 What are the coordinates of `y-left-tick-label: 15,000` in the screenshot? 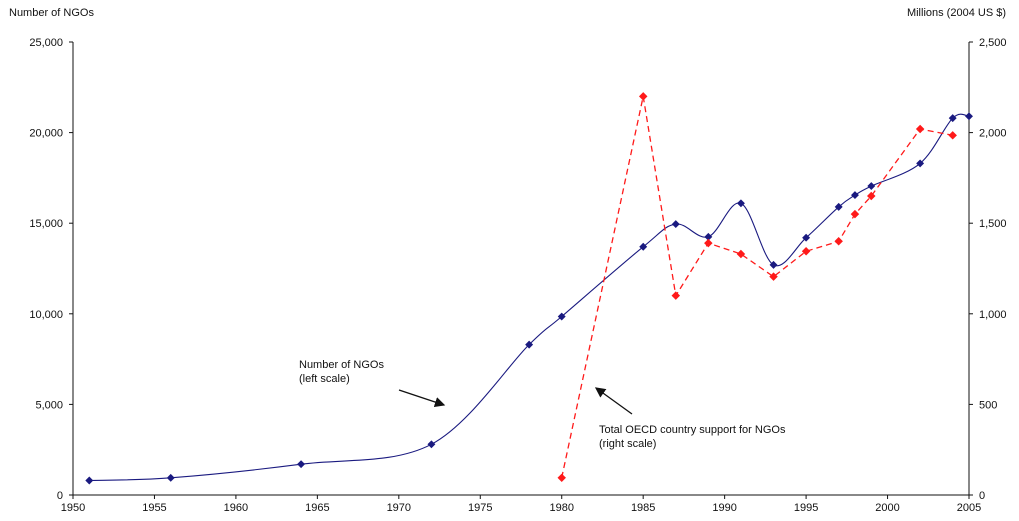 It's located at (46, 224).